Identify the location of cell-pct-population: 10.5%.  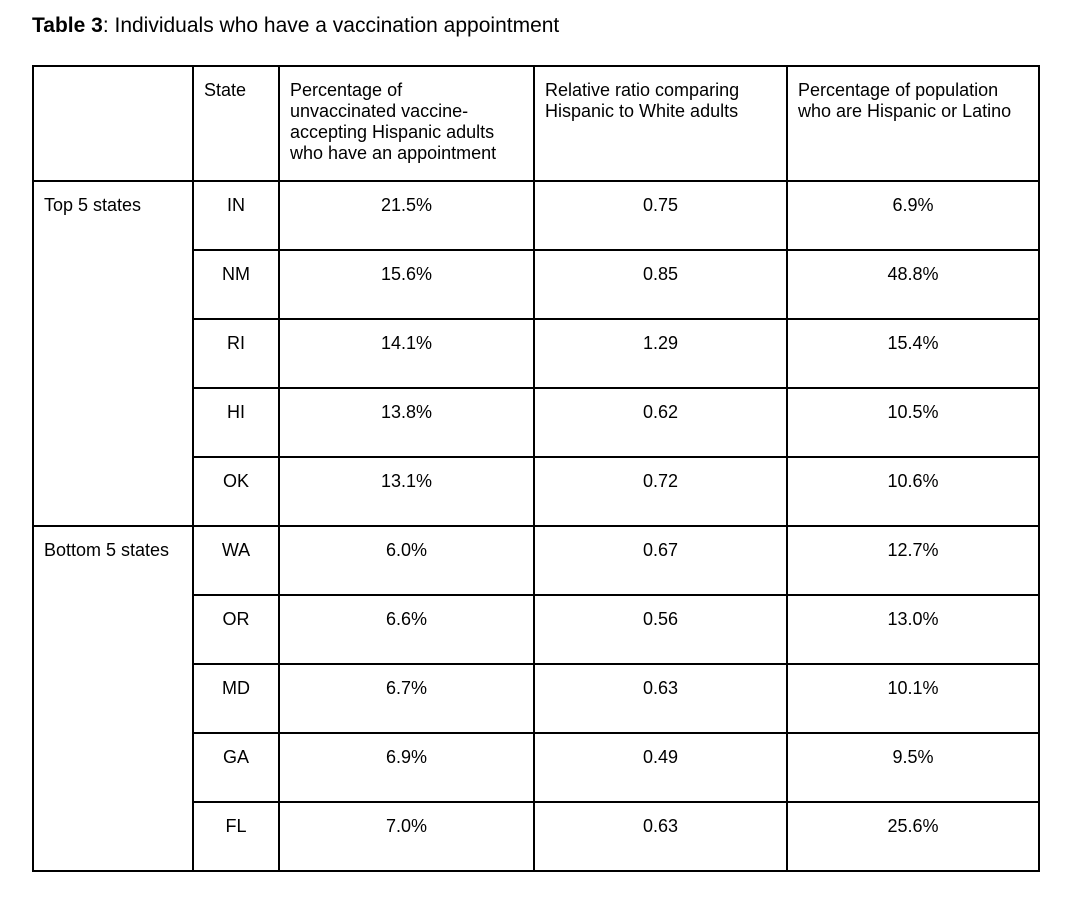
(913, 422).